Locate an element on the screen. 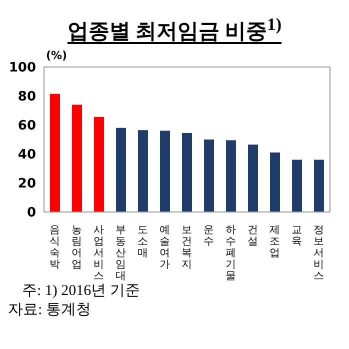  x-tick-label: 운수 is located at coordinates (209, 236).